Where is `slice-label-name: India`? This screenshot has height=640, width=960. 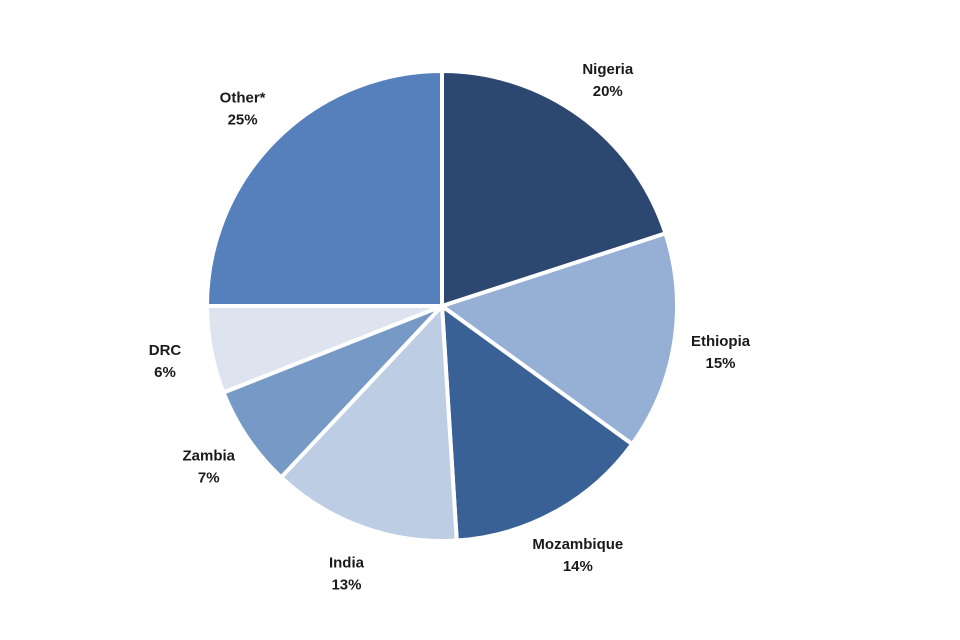 slice-label-name: India is located at coordinates (347, 562).